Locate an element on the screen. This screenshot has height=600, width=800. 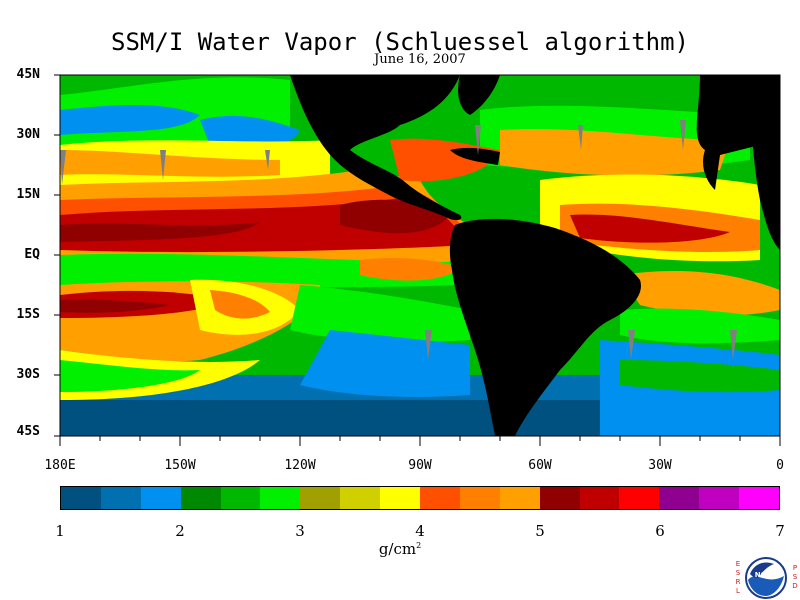
logo-letter-d: D is located at coordinates (795, 586).